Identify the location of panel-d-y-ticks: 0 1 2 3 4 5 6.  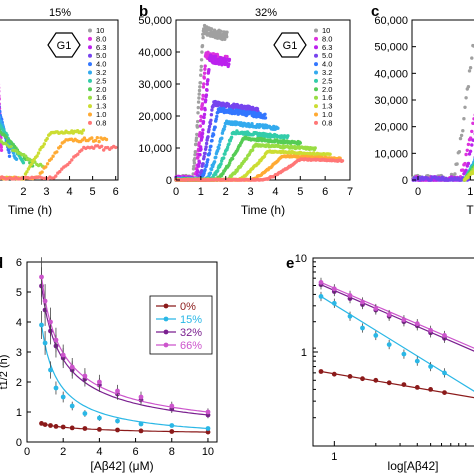
(23, 353).